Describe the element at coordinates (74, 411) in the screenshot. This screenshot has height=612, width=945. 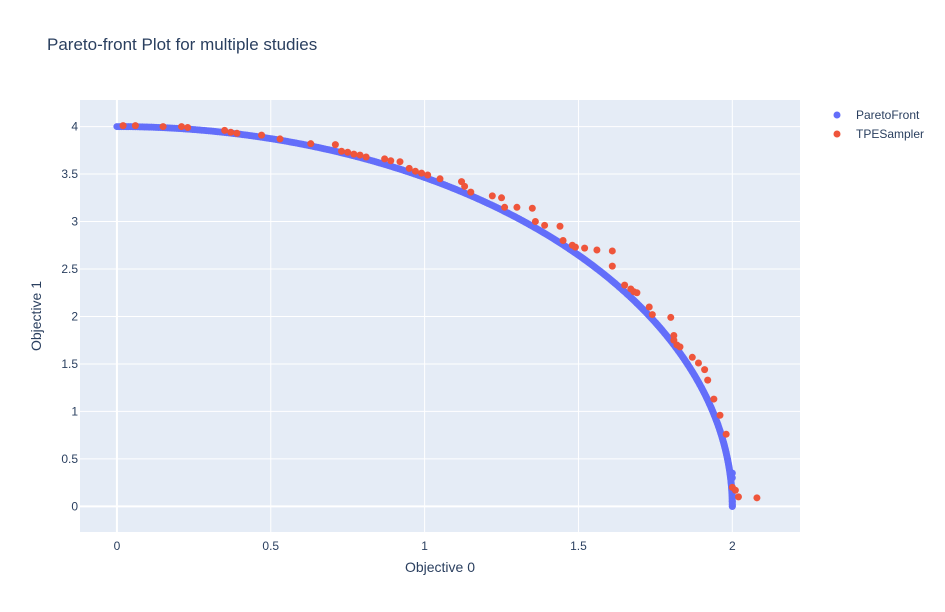
I see `y-tick-label: 1` at that location.